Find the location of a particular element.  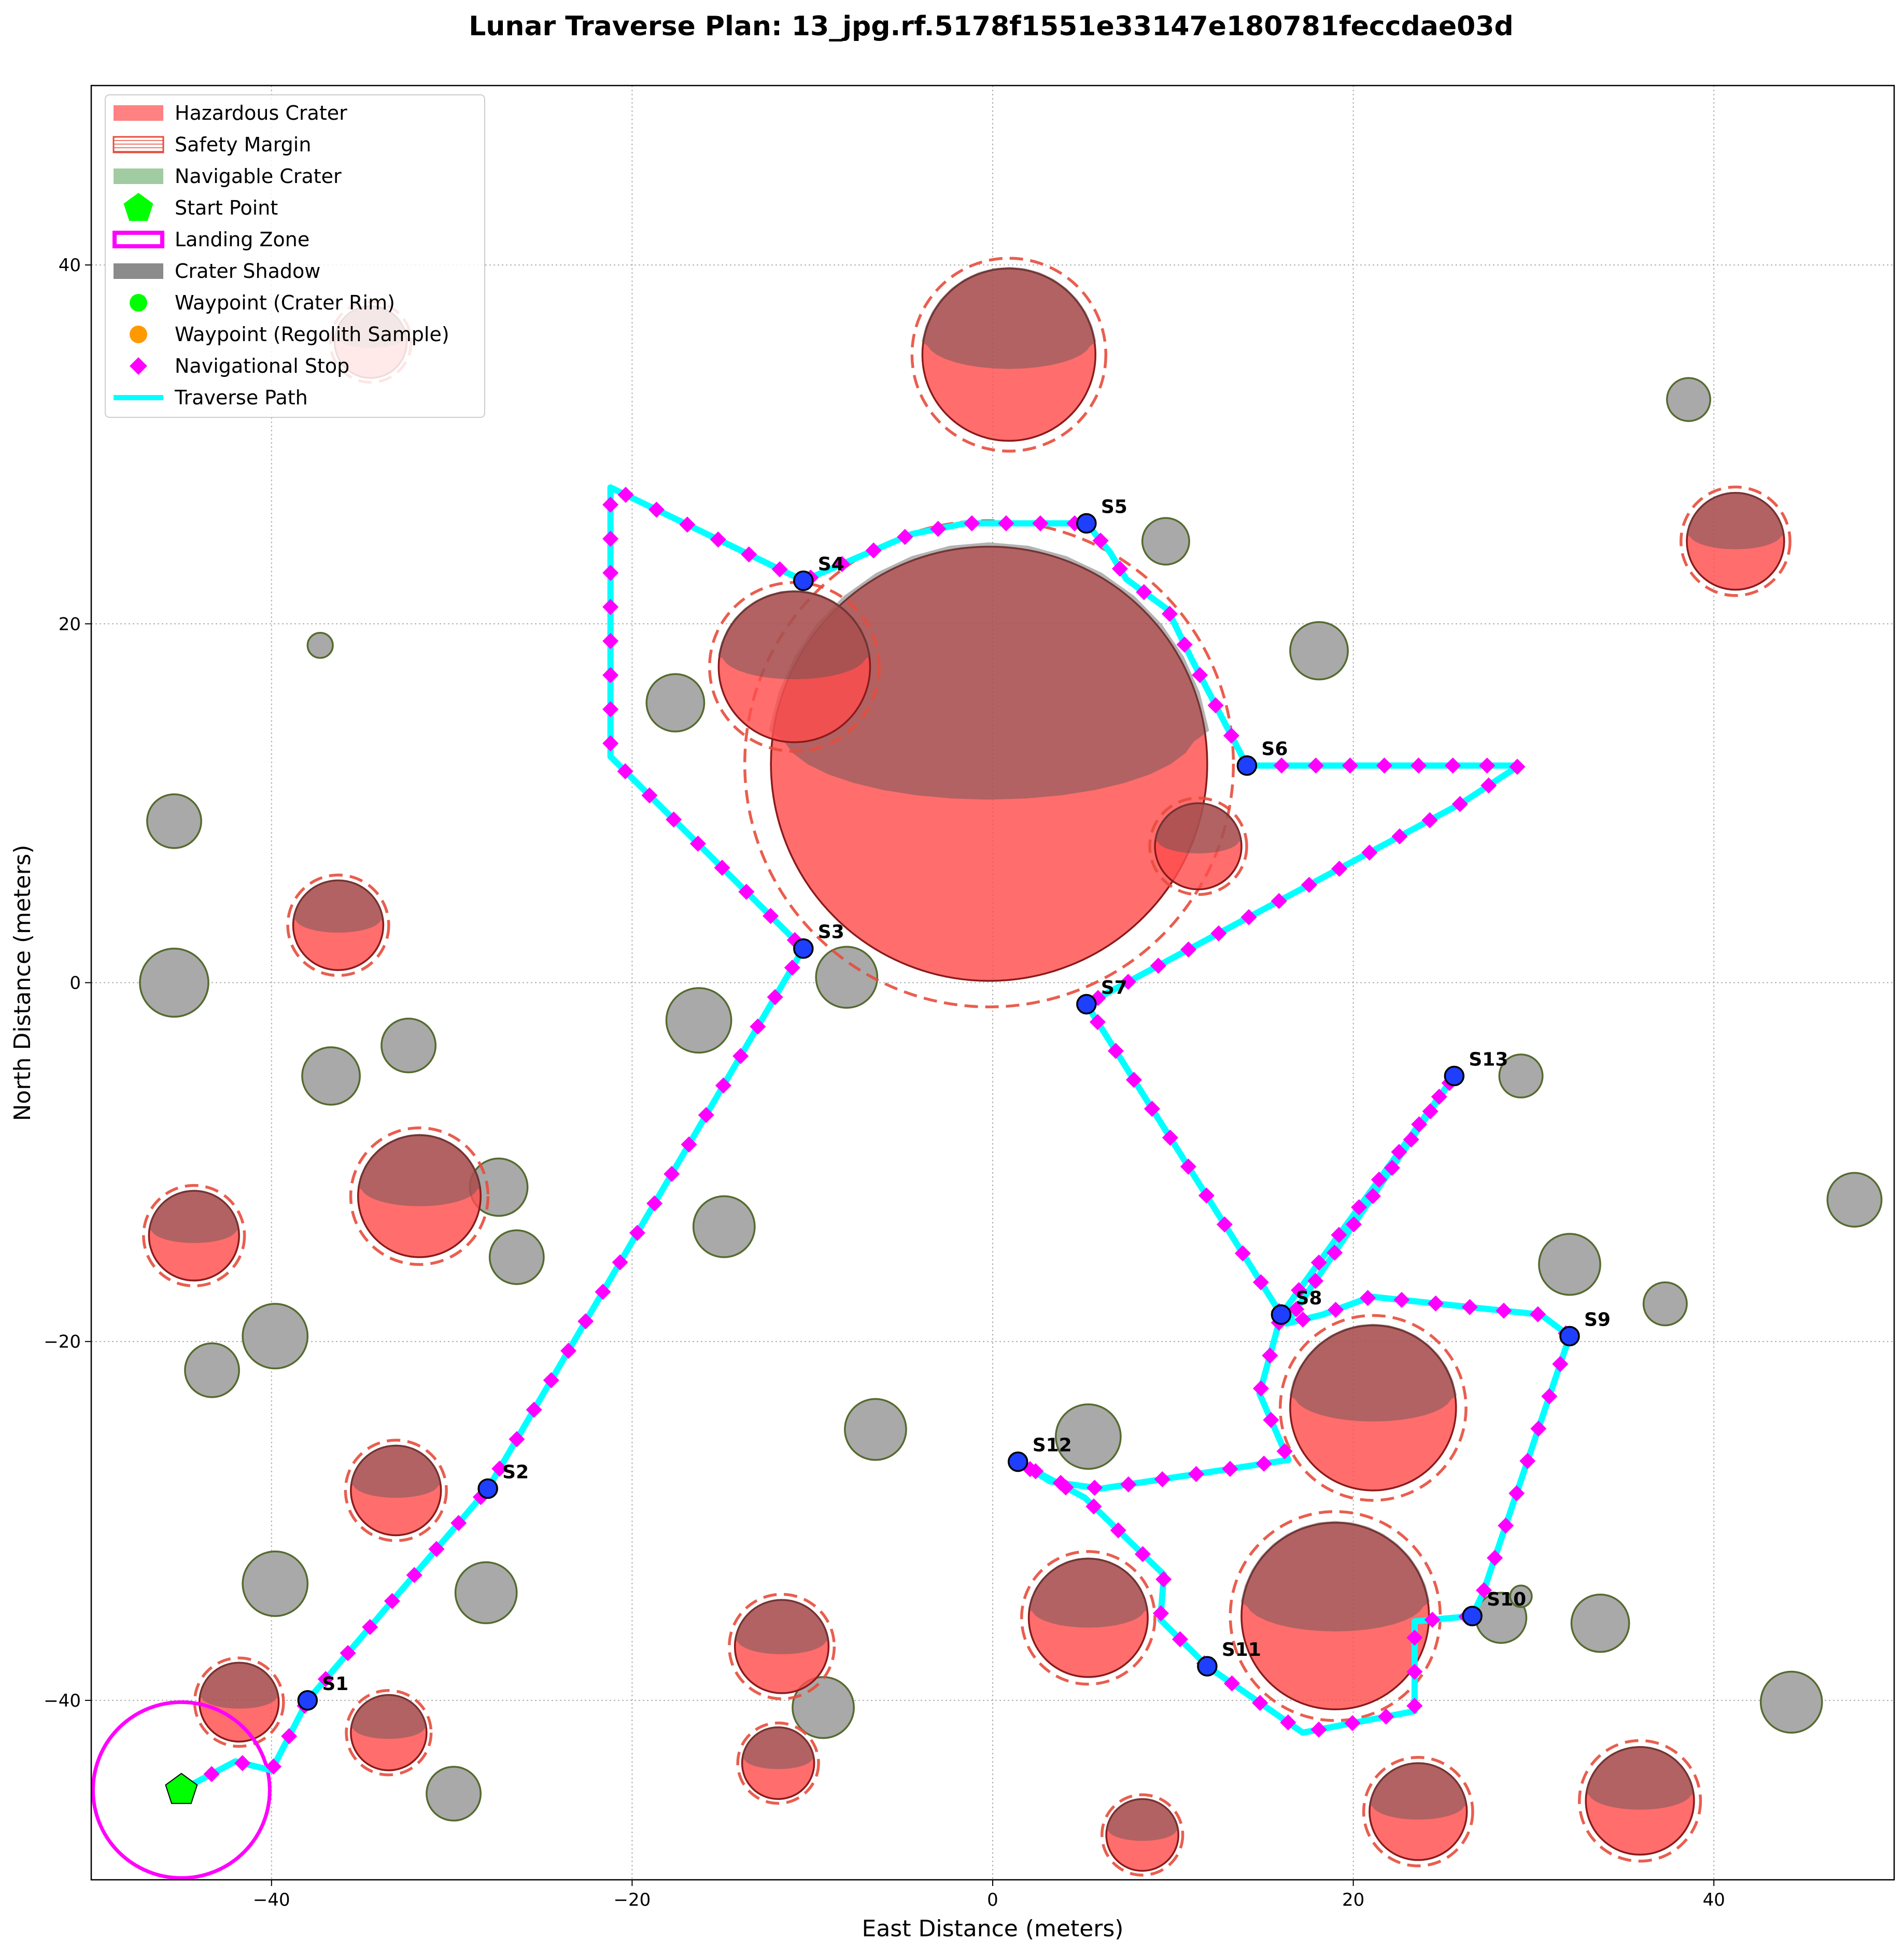

y-tick-label: −40 is located at coordinates (62, 1701).